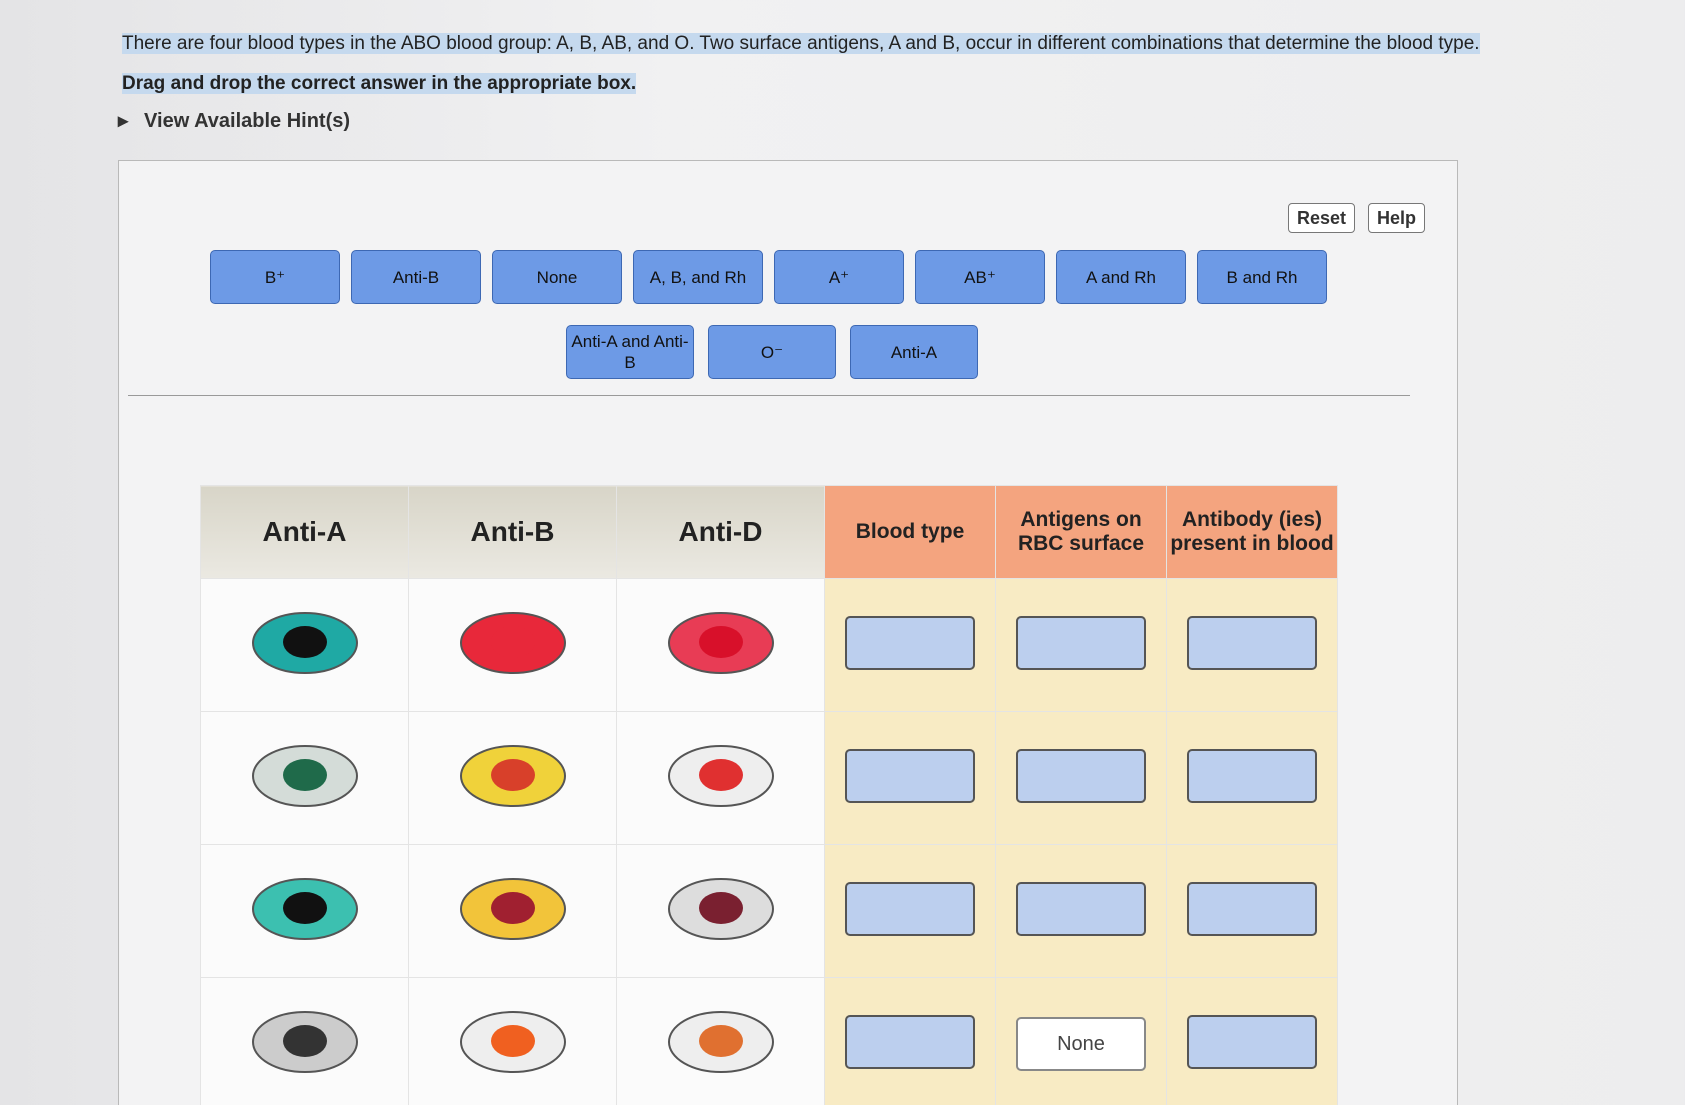 The image size is (1685, 1105). What do you see at coordinates (720, 532) in the screenshot?
I see `column-header: Anti-D` at bounding box center [720, 532].